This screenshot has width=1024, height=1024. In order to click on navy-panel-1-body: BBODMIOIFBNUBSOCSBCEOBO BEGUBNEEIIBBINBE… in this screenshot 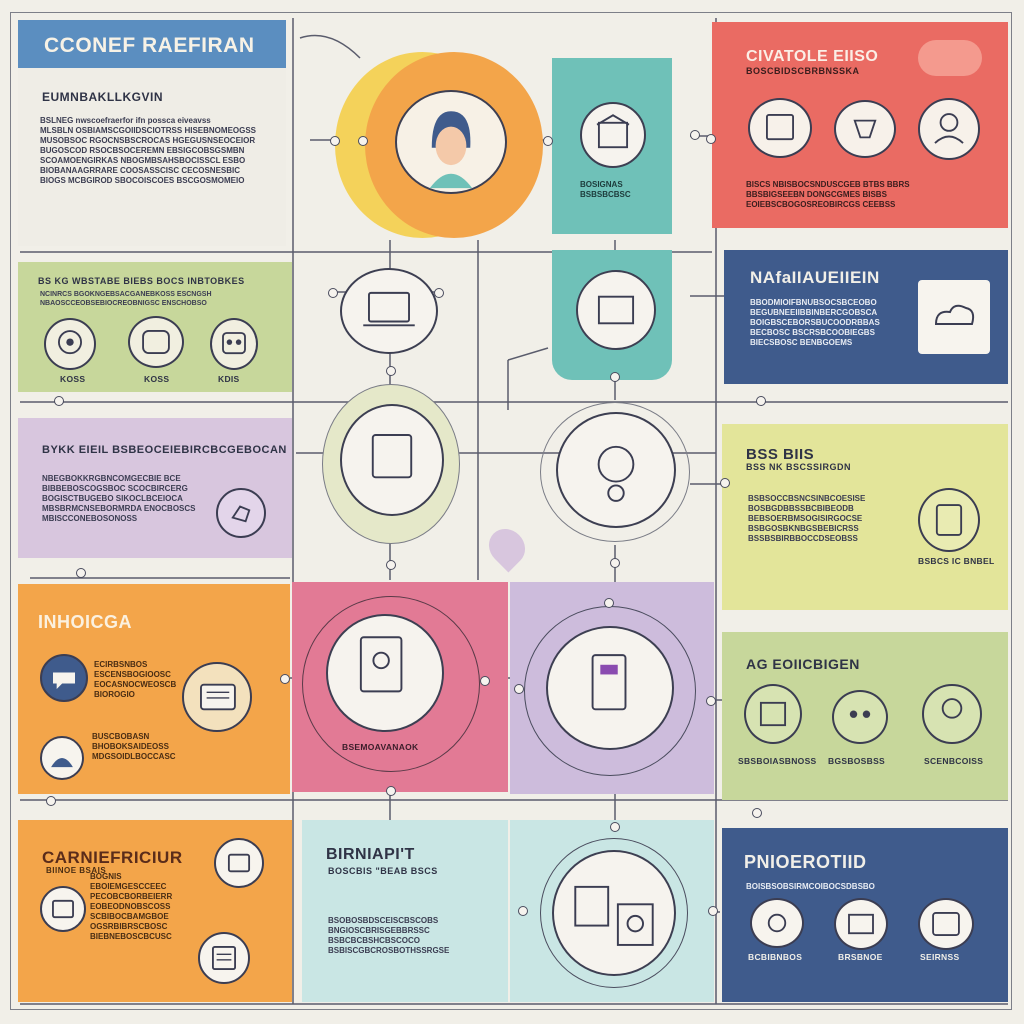, I will do `click(815, 322)`.